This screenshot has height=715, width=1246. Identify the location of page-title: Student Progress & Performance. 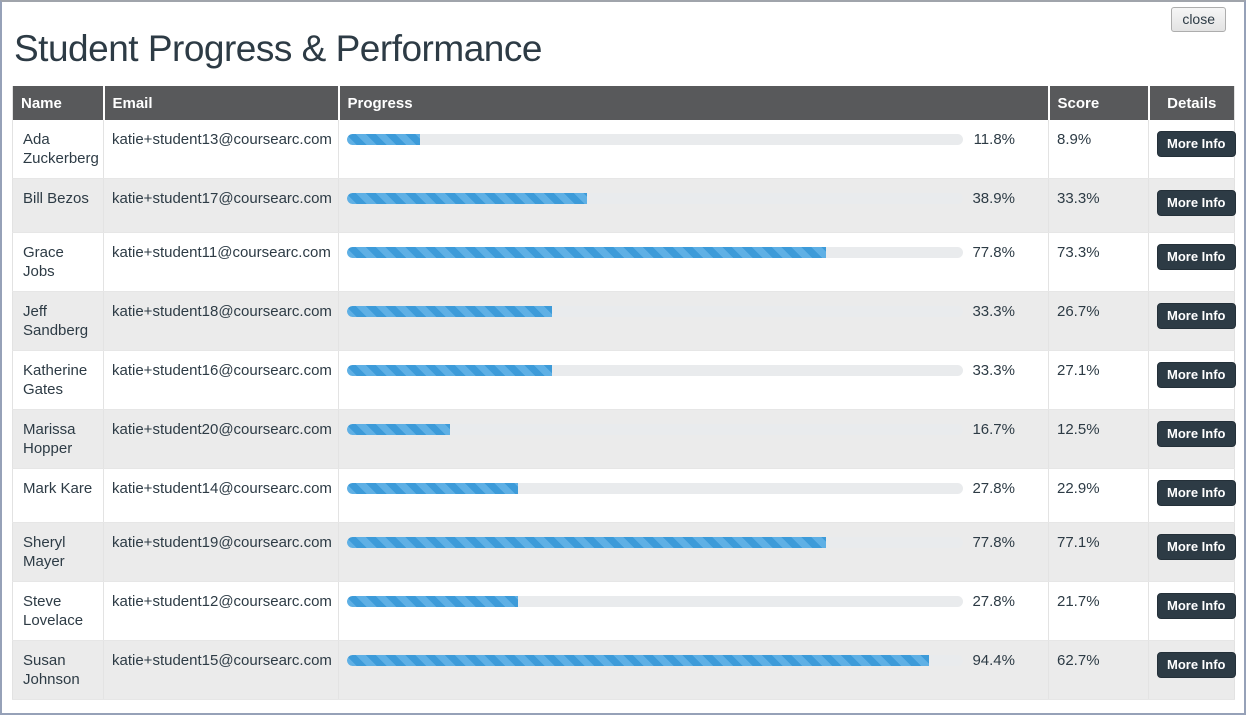
(278, 48).